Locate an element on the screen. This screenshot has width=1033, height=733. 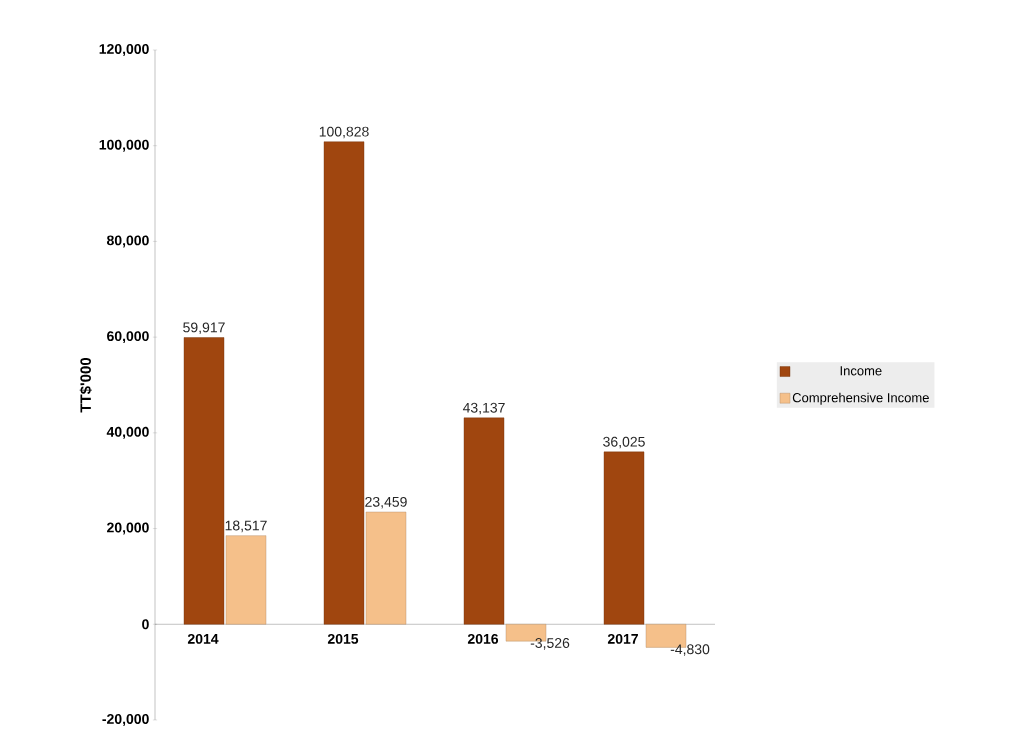
y-axis-title: TT$'000 is located at coordinates (85, 385).